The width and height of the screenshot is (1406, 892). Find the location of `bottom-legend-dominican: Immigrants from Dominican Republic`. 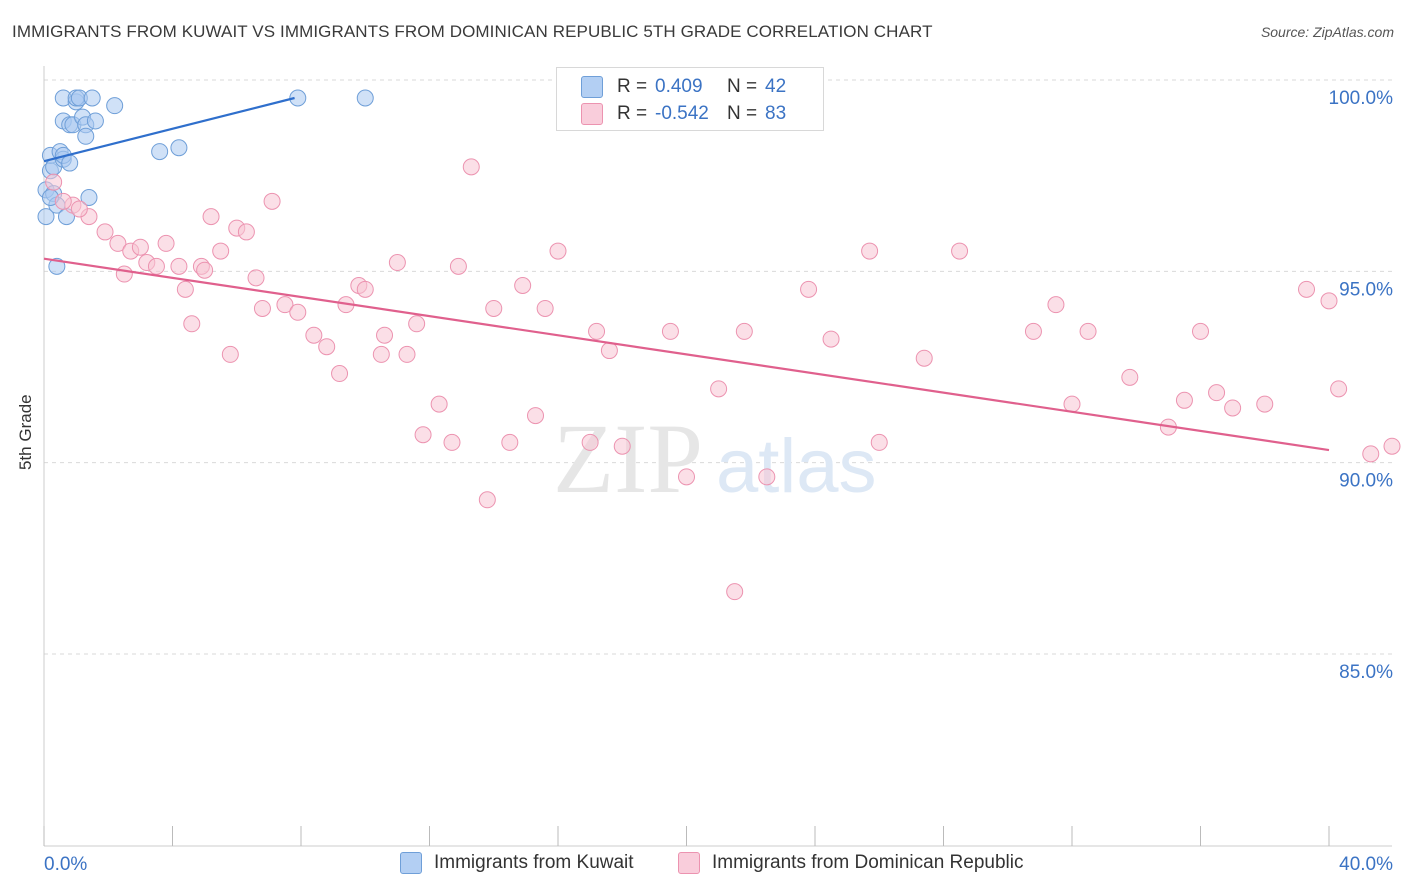

bottom-legend-dominican: Immigrants from Dominican Republic is located at coordinates (851, 863).